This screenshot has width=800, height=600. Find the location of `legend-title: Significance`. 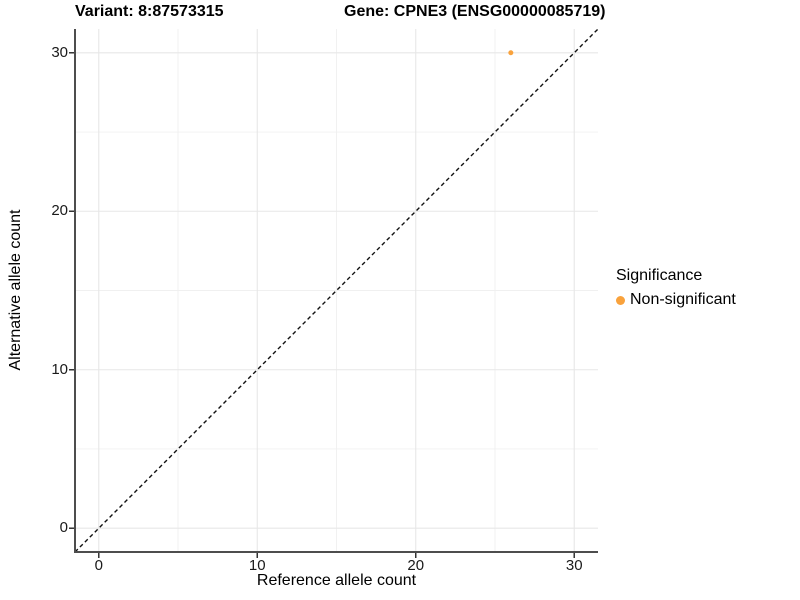

legend-title: Significance is located at coordinates (659, 275).